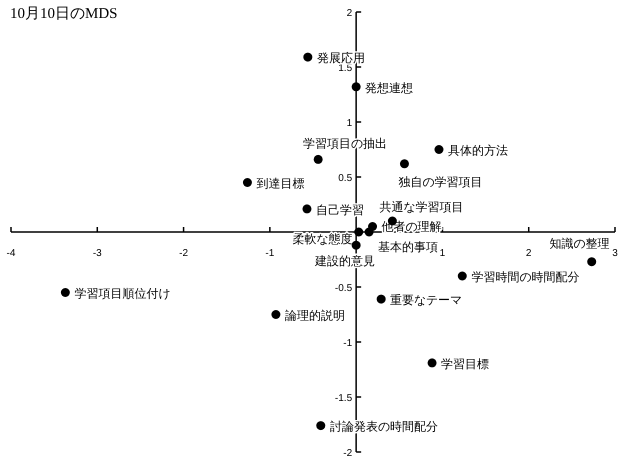 The image size is (624, 461). Describe the element at coordinates (426, 300) in the screenshot. I see `annotation: 重要なテーマ` at that location.